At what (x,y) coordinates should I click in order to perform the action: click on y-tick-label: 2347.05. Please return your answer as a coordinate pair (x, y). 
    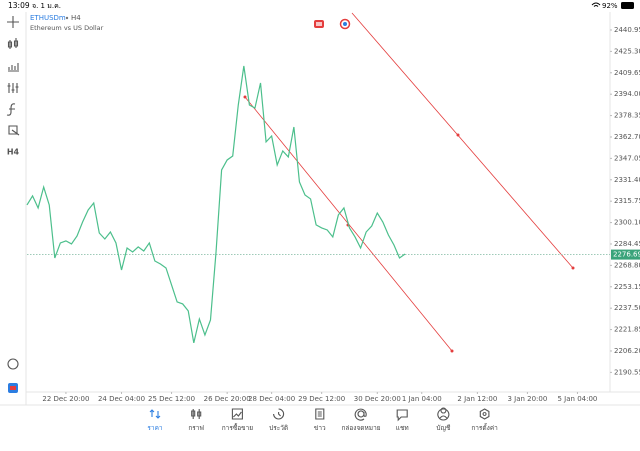
    Looking at the image, I should click on (627, 158).